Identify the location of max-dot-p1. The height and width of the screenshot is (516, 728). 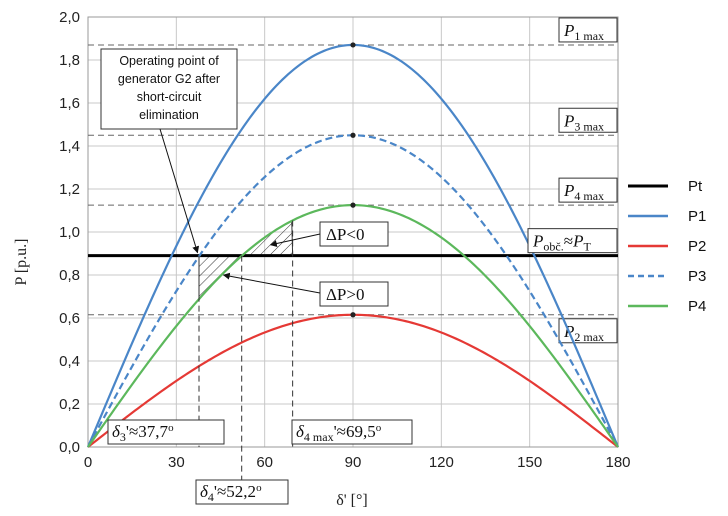
(353, 45).